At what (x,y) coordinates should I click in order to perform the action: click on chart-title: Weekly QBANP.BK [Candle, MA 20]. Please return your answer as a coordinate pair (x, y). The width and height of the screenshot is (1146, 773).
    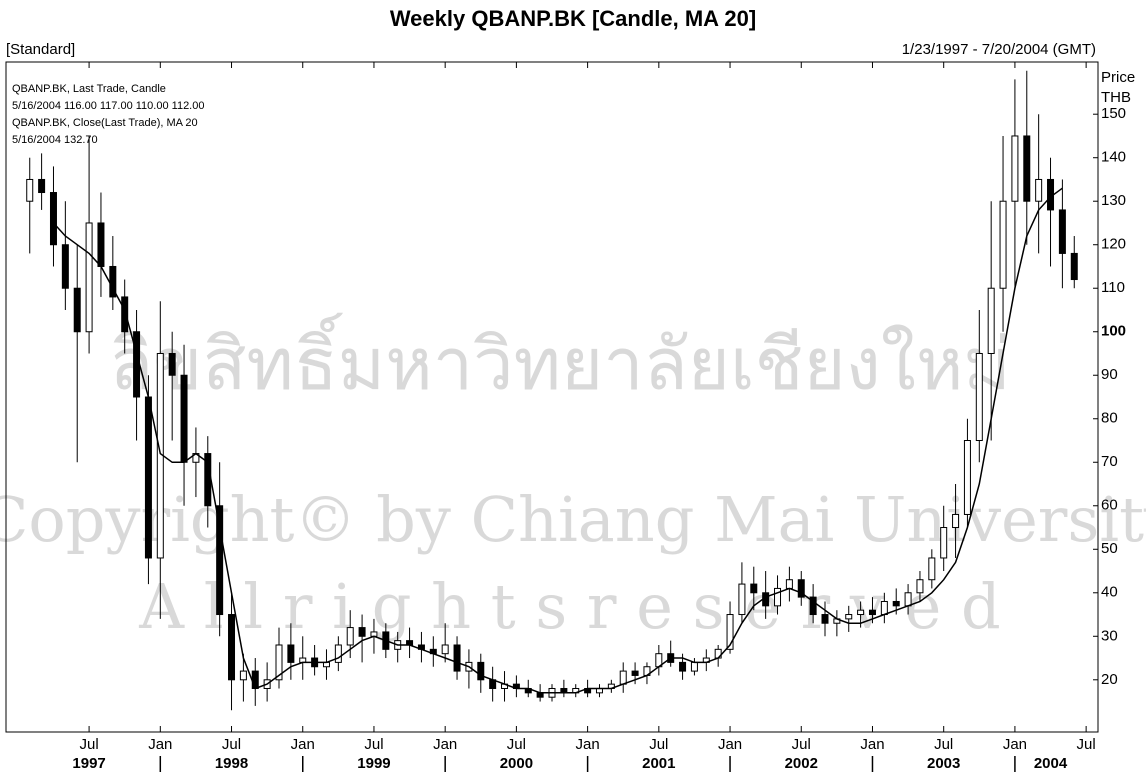
    Looking at the image, I should click on (573, 18).